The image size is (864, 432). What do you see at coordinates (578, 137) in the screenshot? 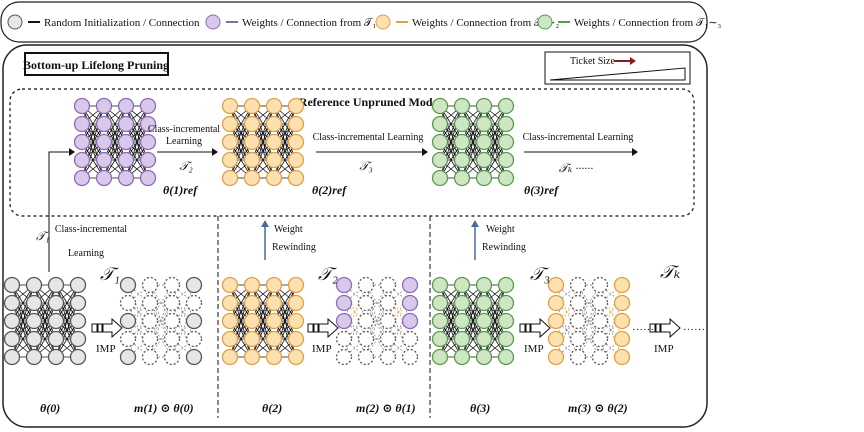
I see `transition-3-line1: Class-incremental Learning` at bounding box center [578, 137].